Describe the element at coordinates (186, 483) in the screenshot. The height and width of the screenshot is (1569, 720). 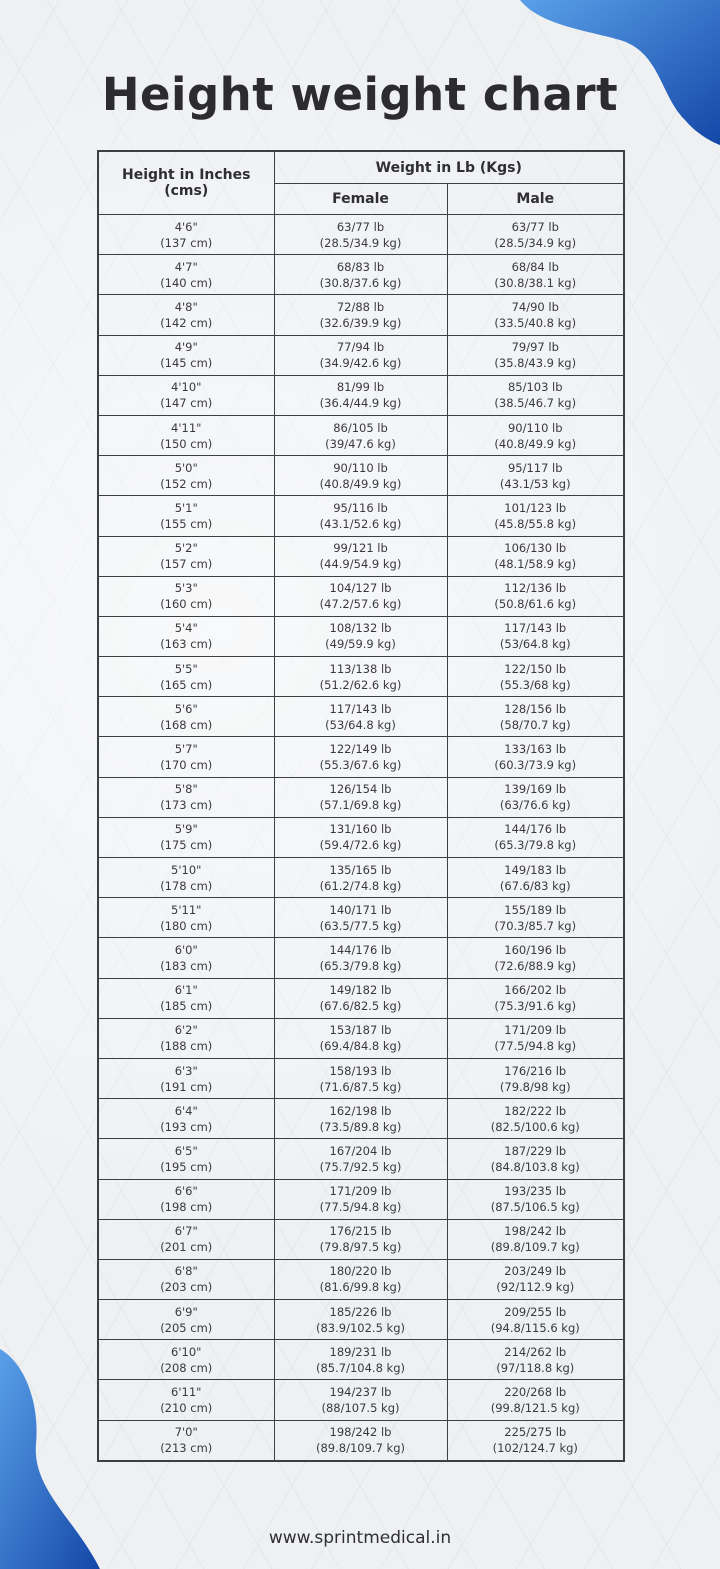
I see `cell-line-secondary: (152 cm)` at that location.